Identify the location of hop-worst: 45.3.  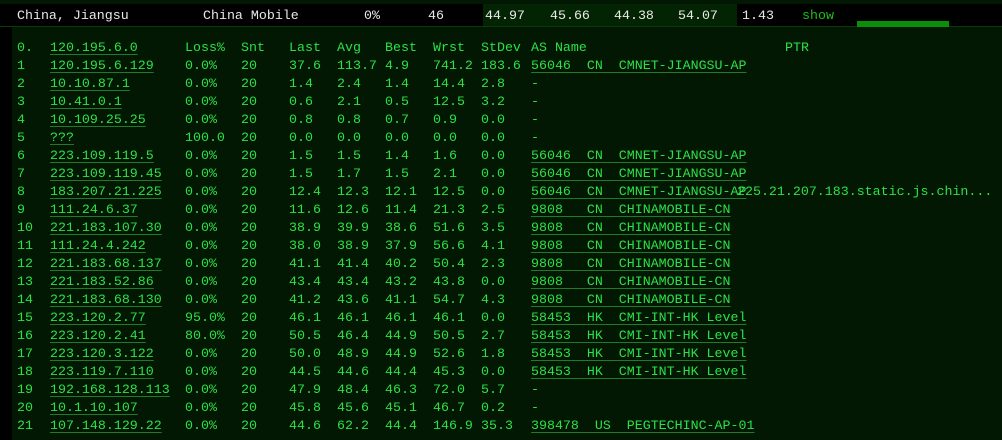
(449, 371).